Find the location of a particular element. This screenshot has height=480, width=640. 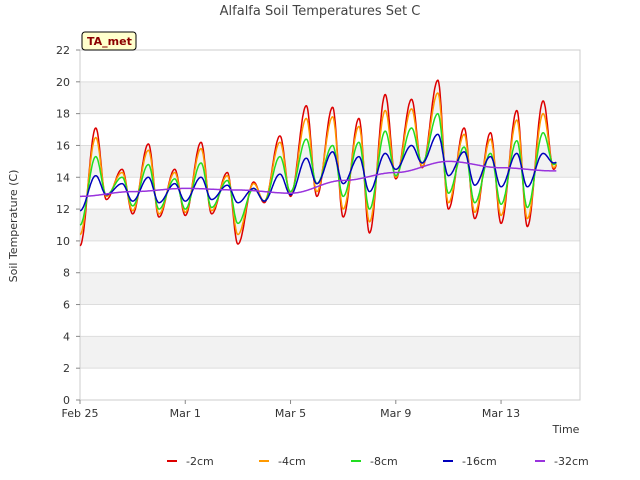

y-tick-label: 8 is located at coordinates (66, 273).